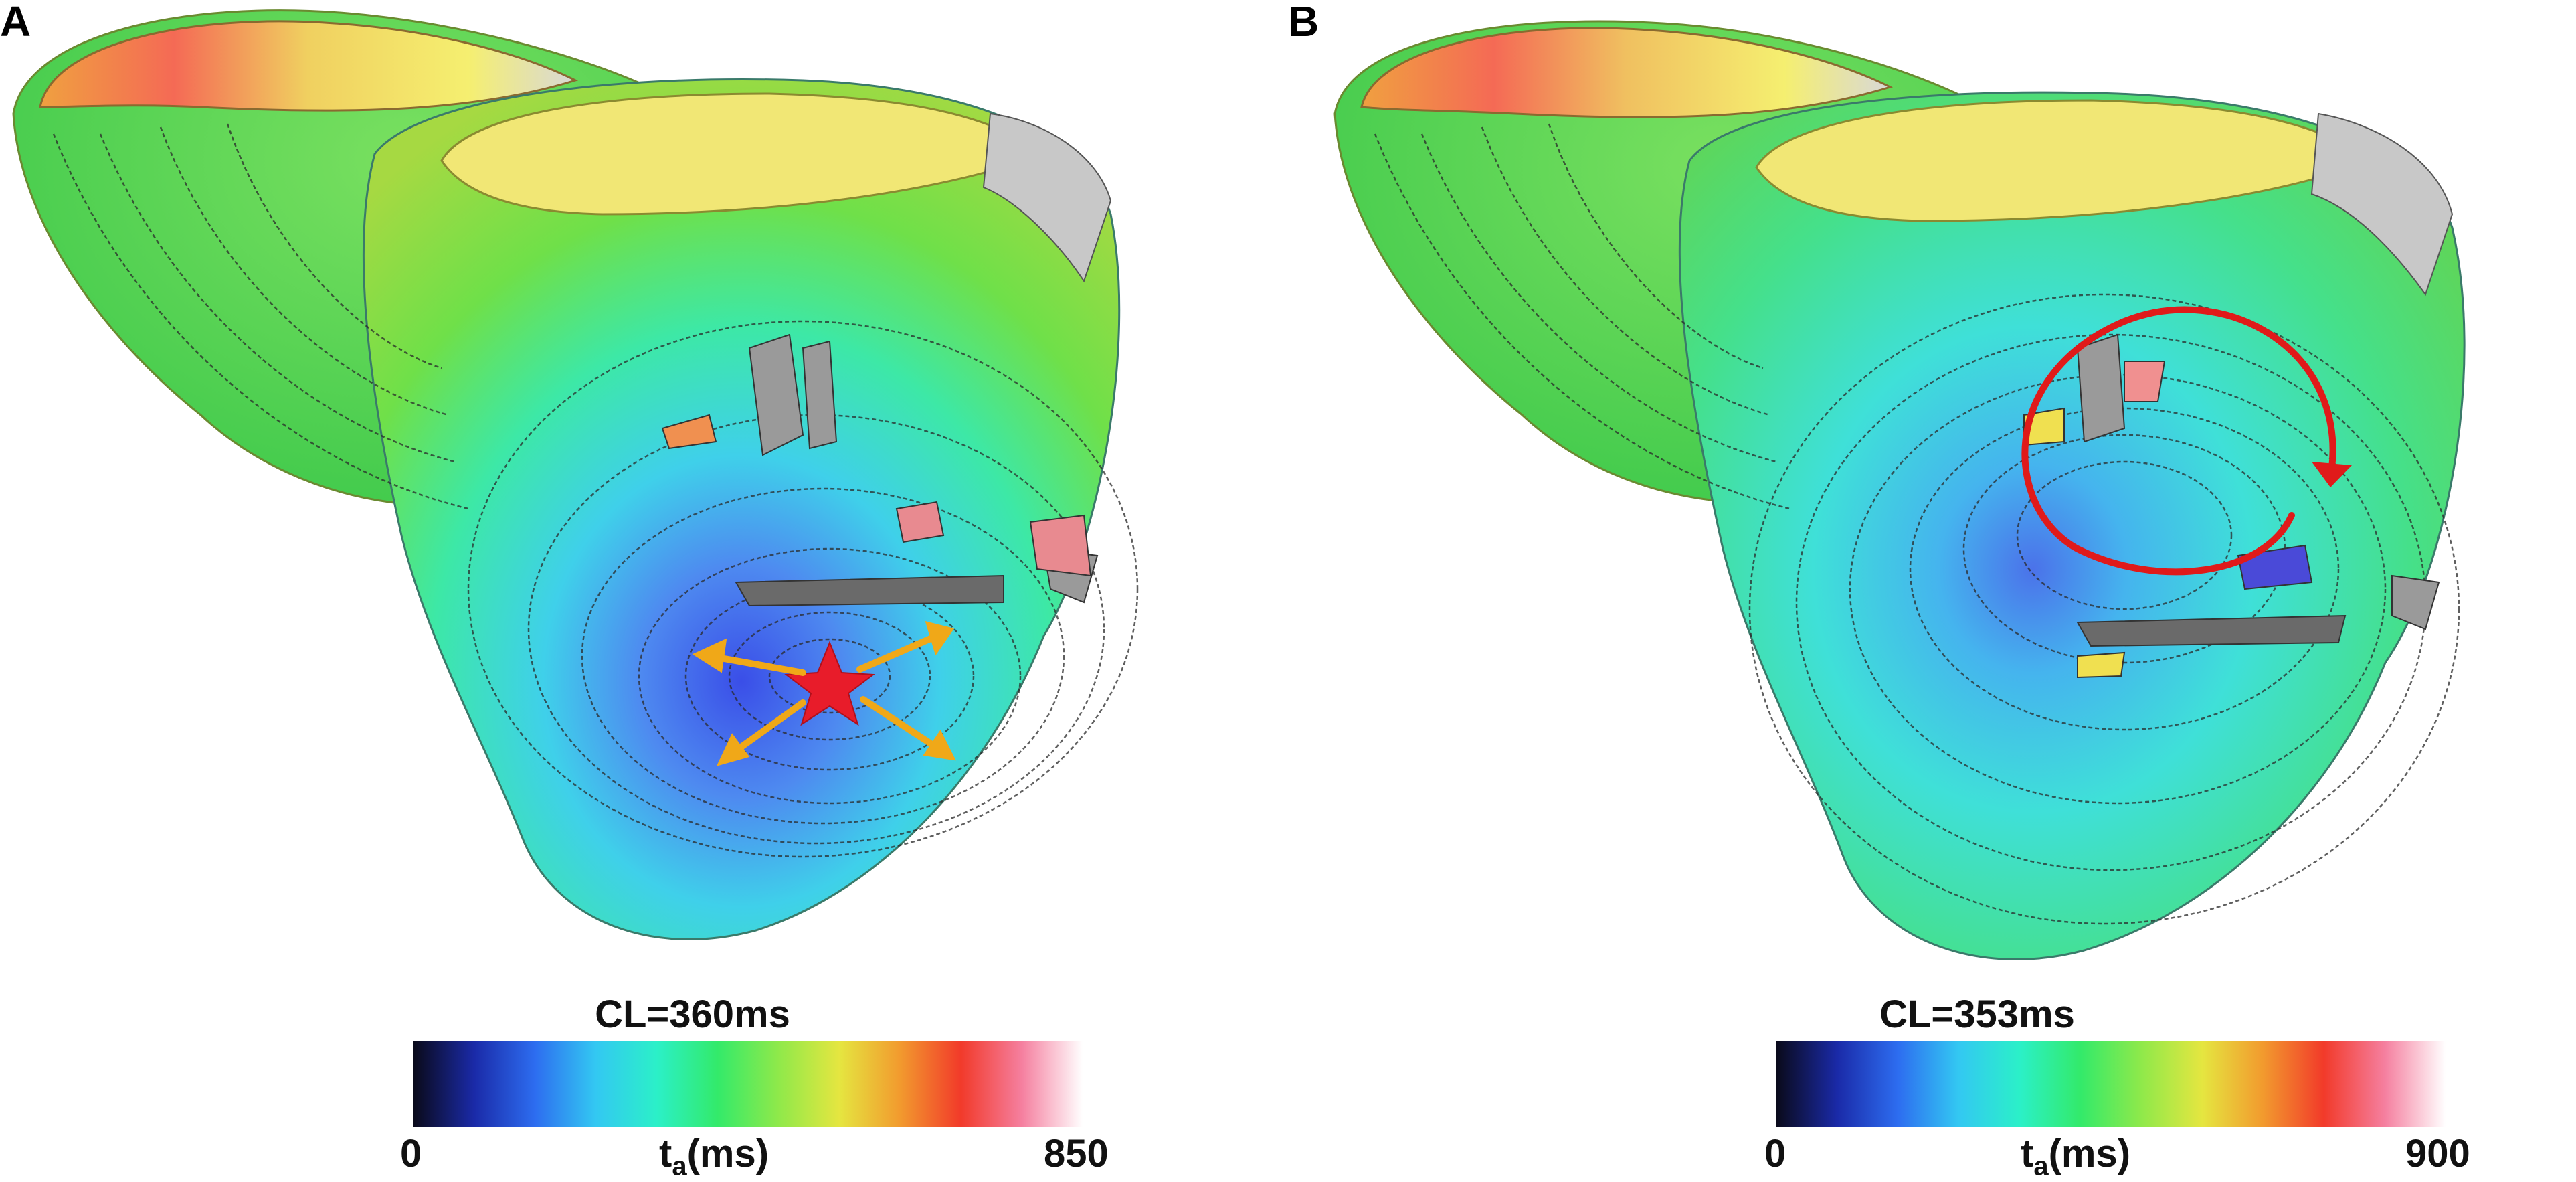 The image size is (2576, 1182). Describe the element at coordinates (1303, 23) in the screenshot. I see `panel-label: B` at that location.